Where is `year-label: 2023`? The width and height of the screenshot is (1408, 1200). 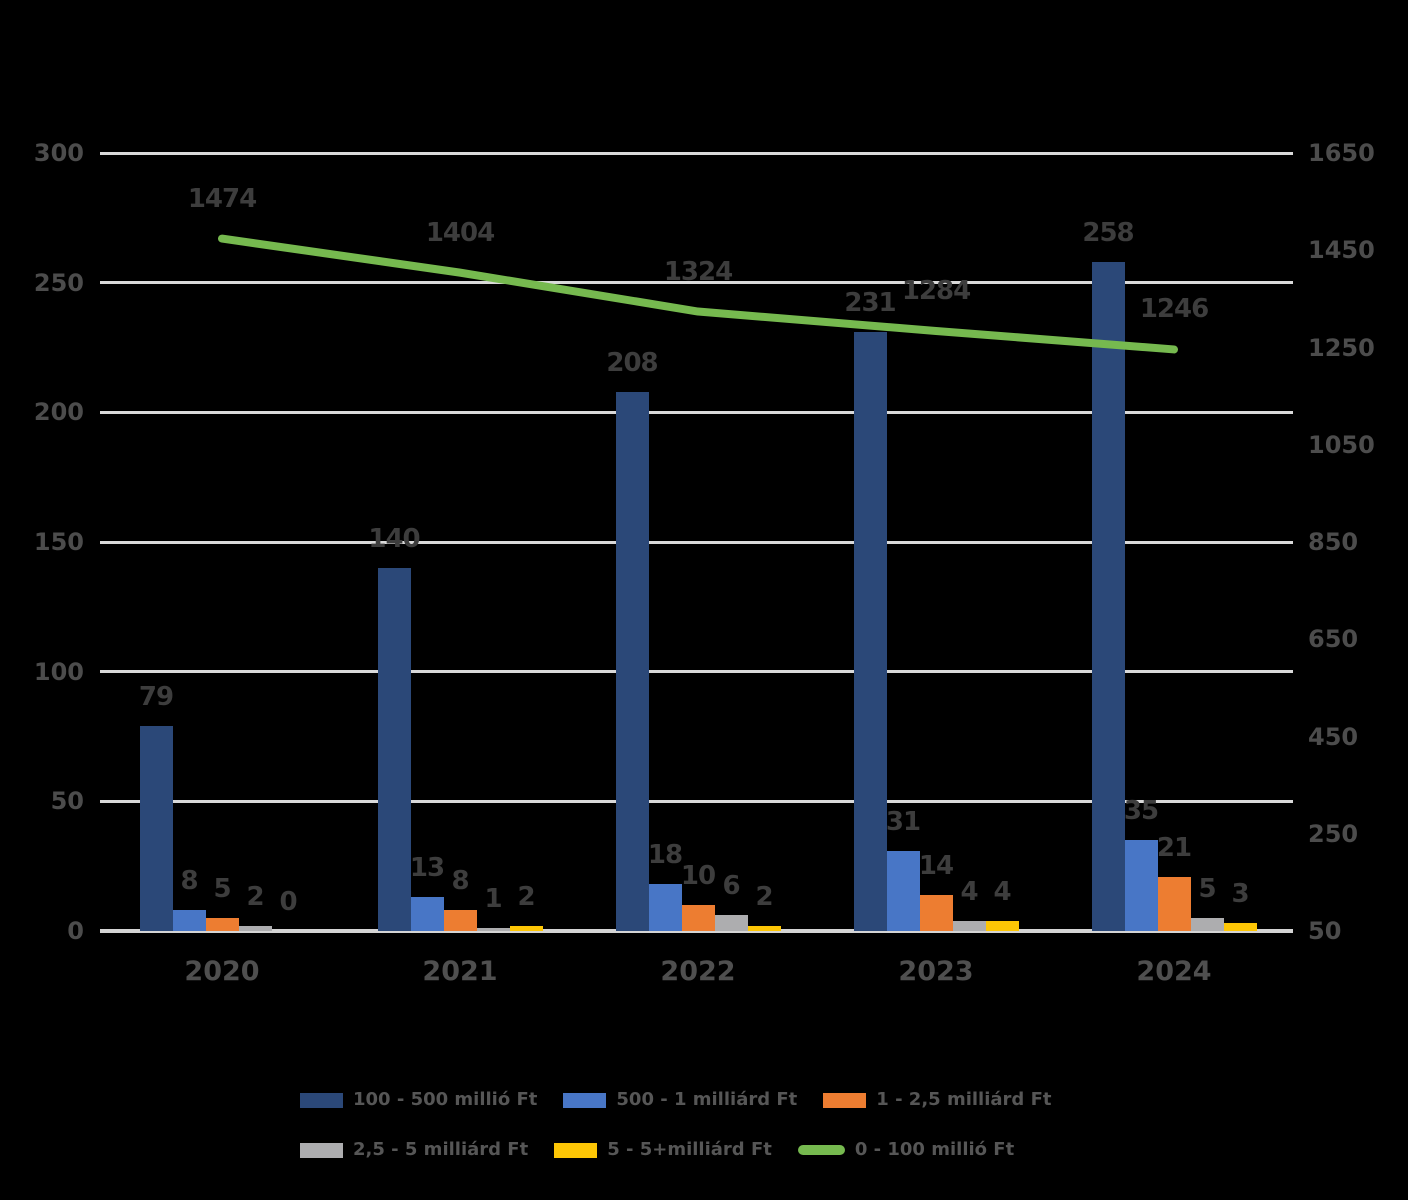
year-label: 2023 is located at coordinates (936, 971).